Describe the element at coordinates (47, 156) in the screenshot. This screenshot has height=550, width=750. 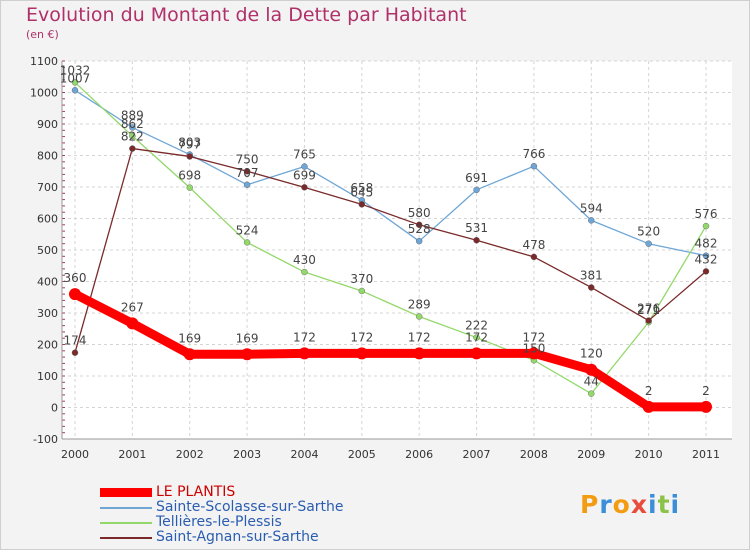
I see `y-tick-label: 800` at that location.